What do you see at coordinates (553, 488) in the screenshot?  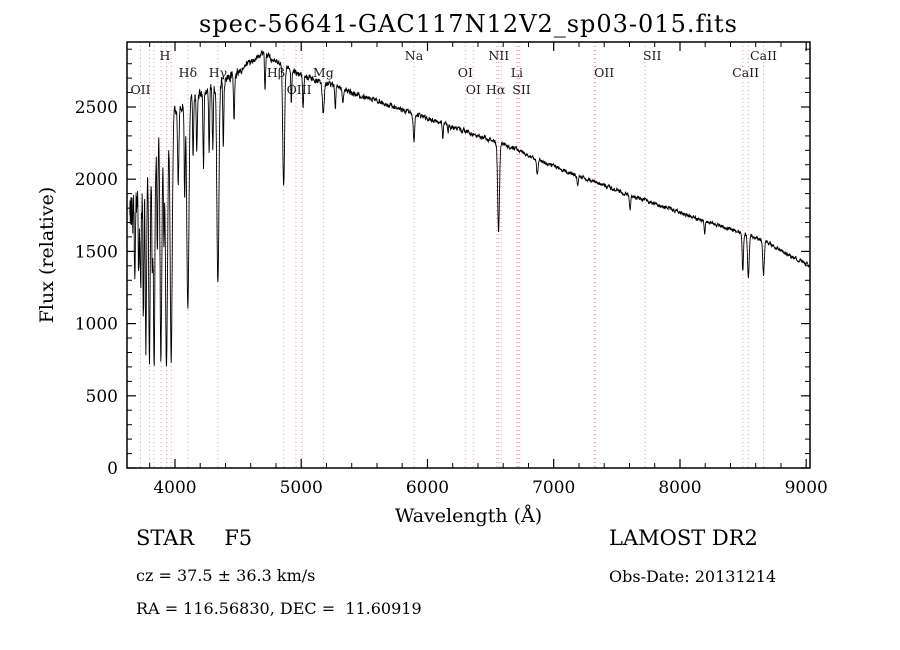 I see `x-tick-label: 7000` at bounding box center [553, 488].